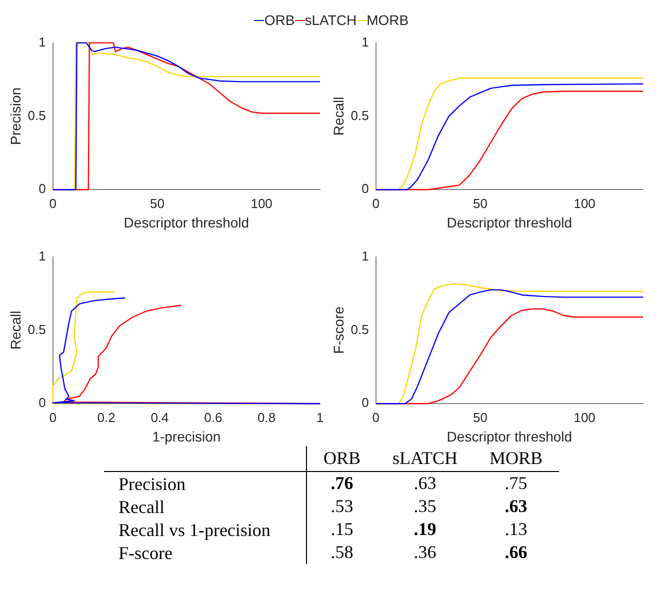  What do you see at coordinates (425, 529) in the screenshot?
I see `text: .19` at bounding box center [425, 529].